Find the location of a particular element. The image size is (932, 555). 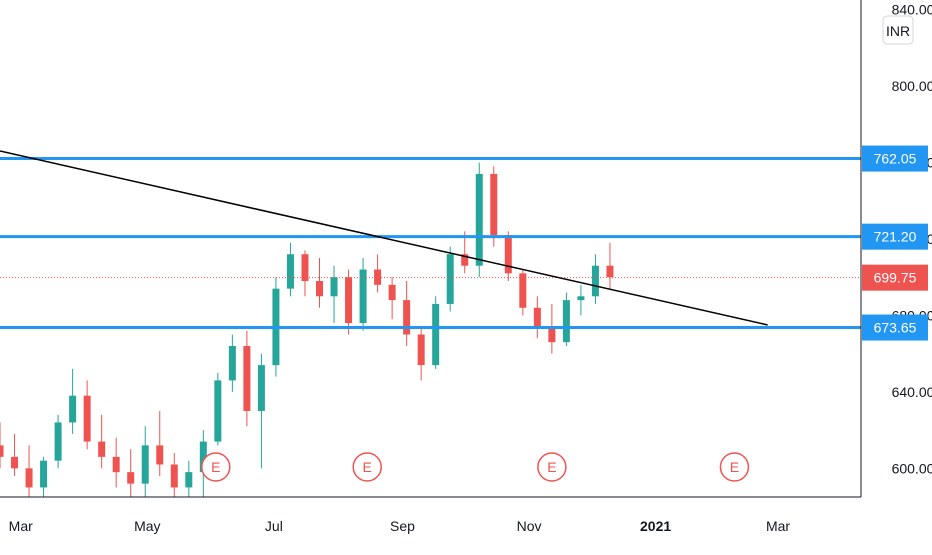

x-tick-label: Nov is located at coordinates (529, 526).